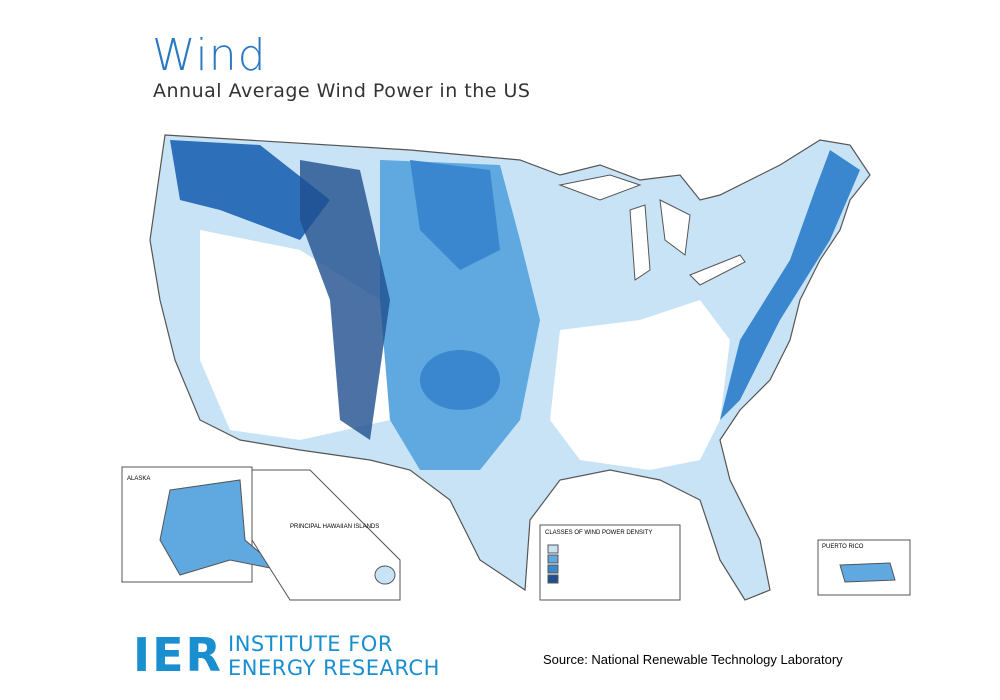 The height and width of the screenshot is (700, 1000). What do you see at coordinates (220, 527) in the screenshot?
I see `alaska-shape` at bounding box center [220, 527].